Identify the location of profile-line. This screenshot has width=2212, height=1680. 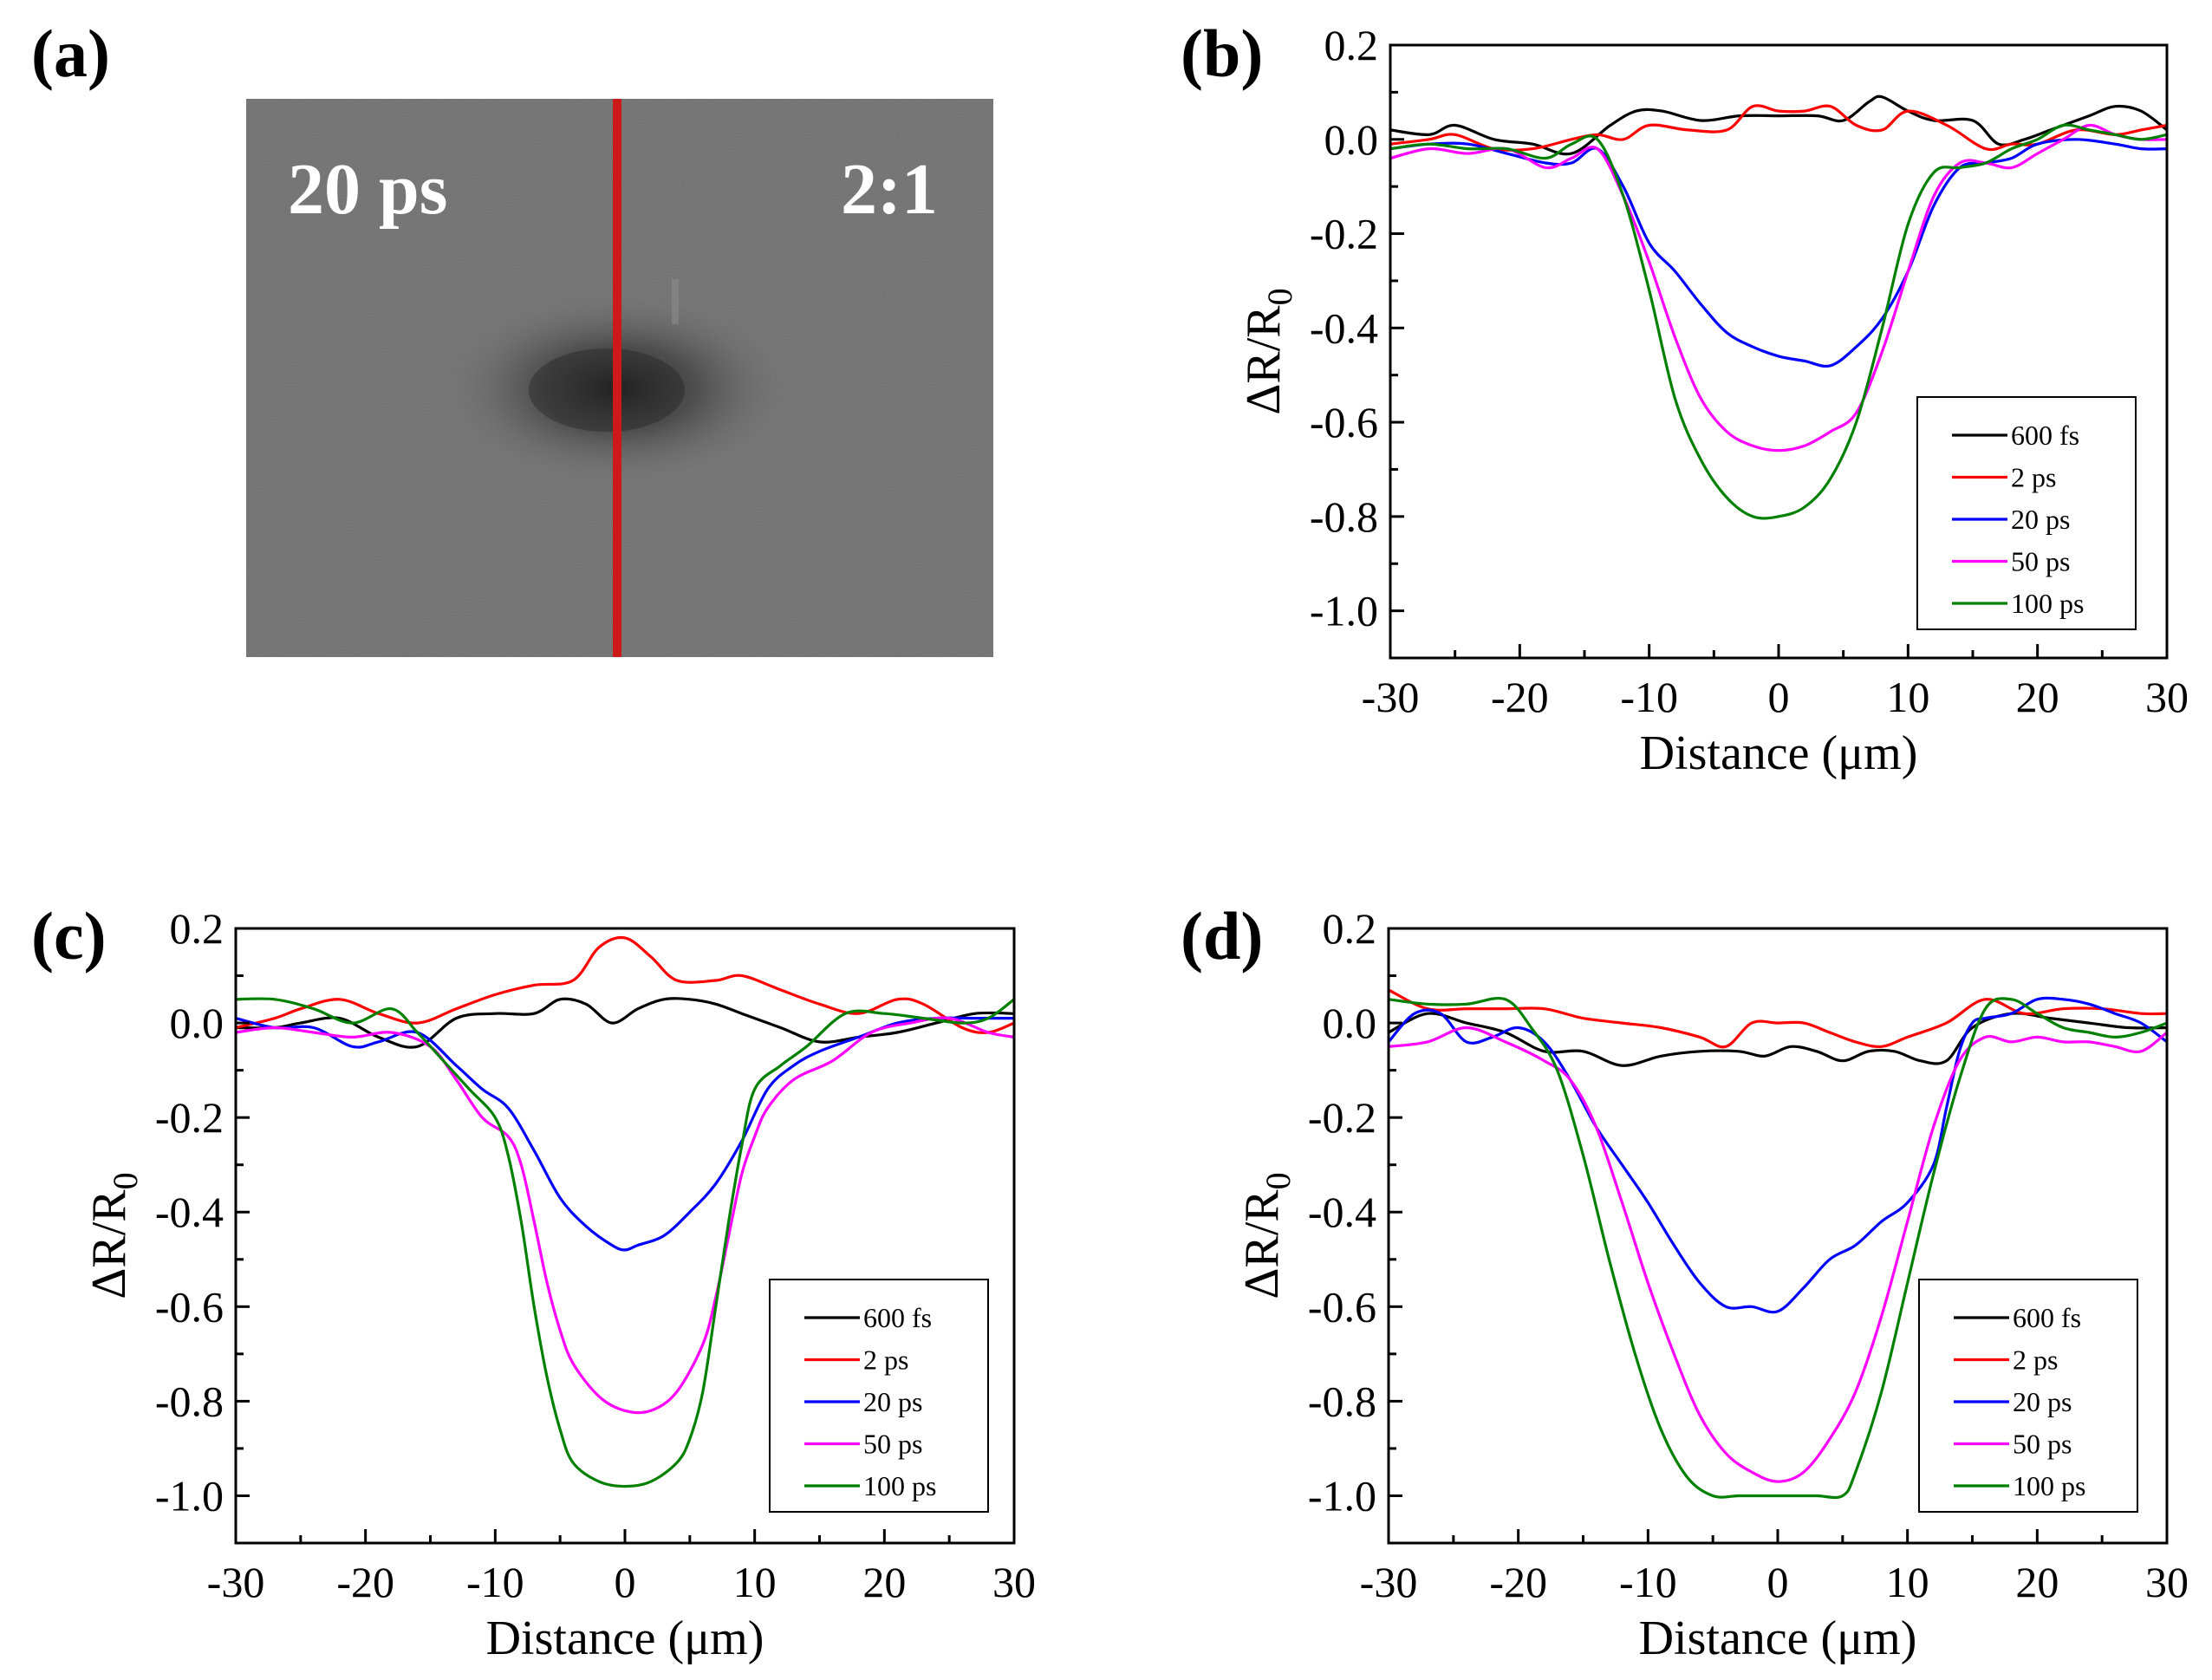
(617, 378).